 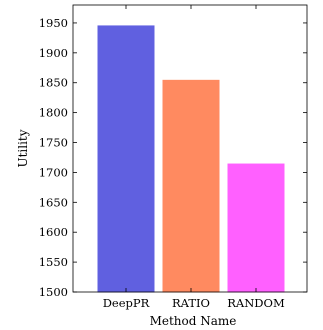 I want to click on x-tick-label: RANDOM, so click(x=256, y=303).